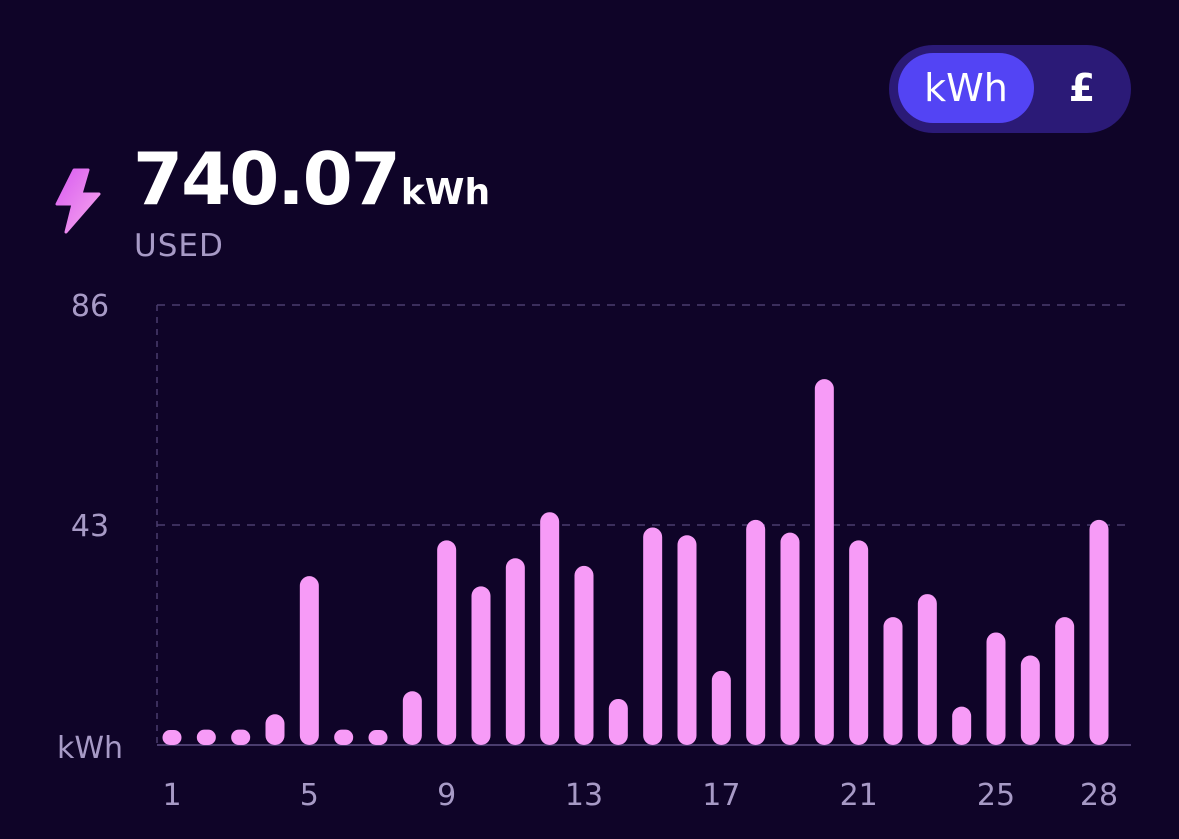 This screenshot has width=1179, height=839. Describe the element at coordinates (966, 88) in the screenshot. I see `kwh-toggle-option: kWh` at that location.